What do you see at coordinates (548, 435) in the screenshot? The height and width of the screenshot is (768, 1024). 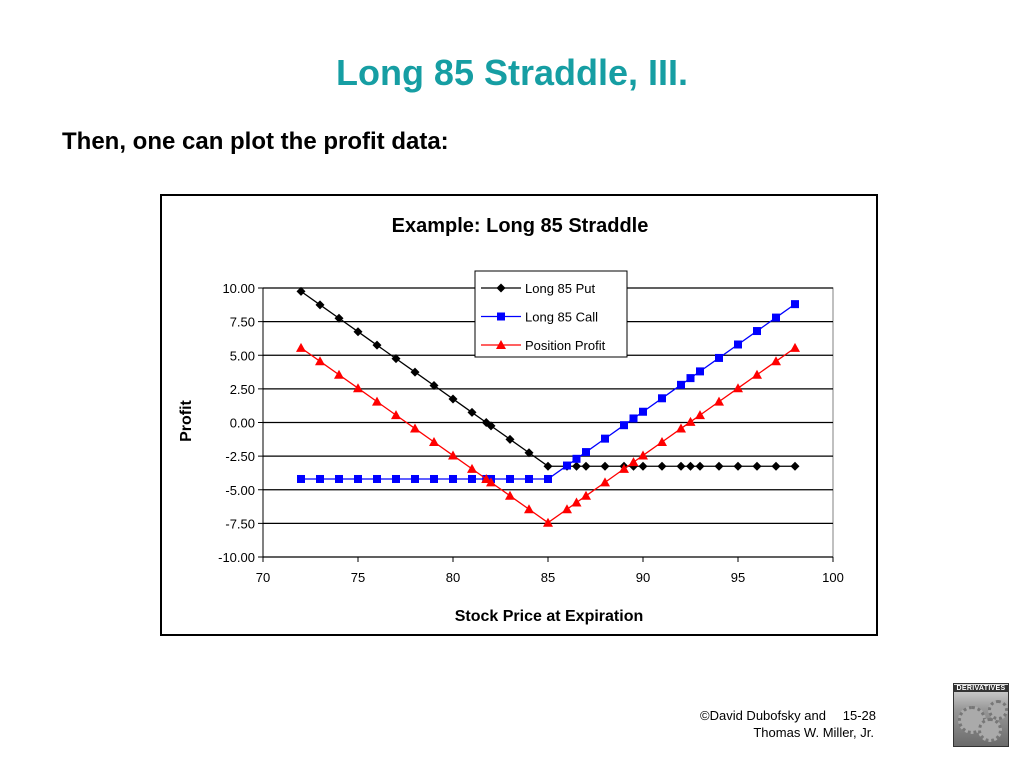 I see `series-line-position-profit` at bounding box center [548, 435].